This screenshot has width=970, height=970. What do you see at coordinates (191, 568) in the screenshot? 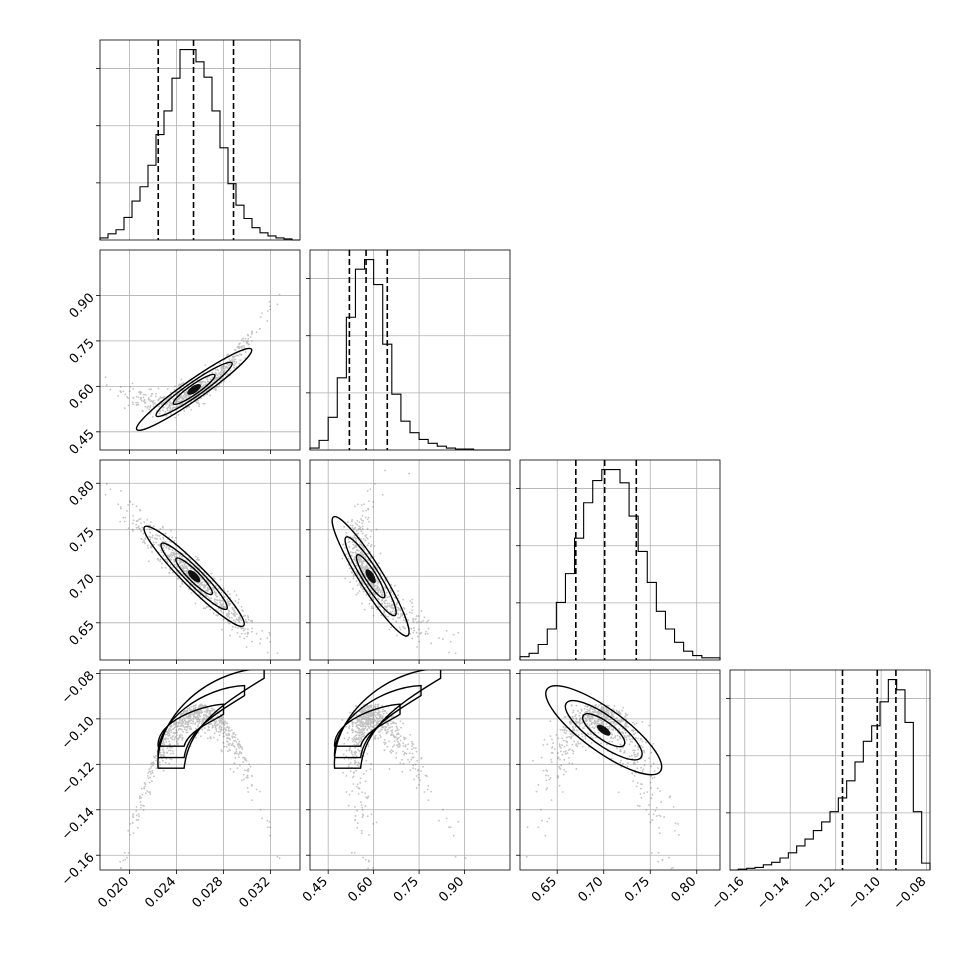
I see `sample-points` at bounding box center [191, 568].